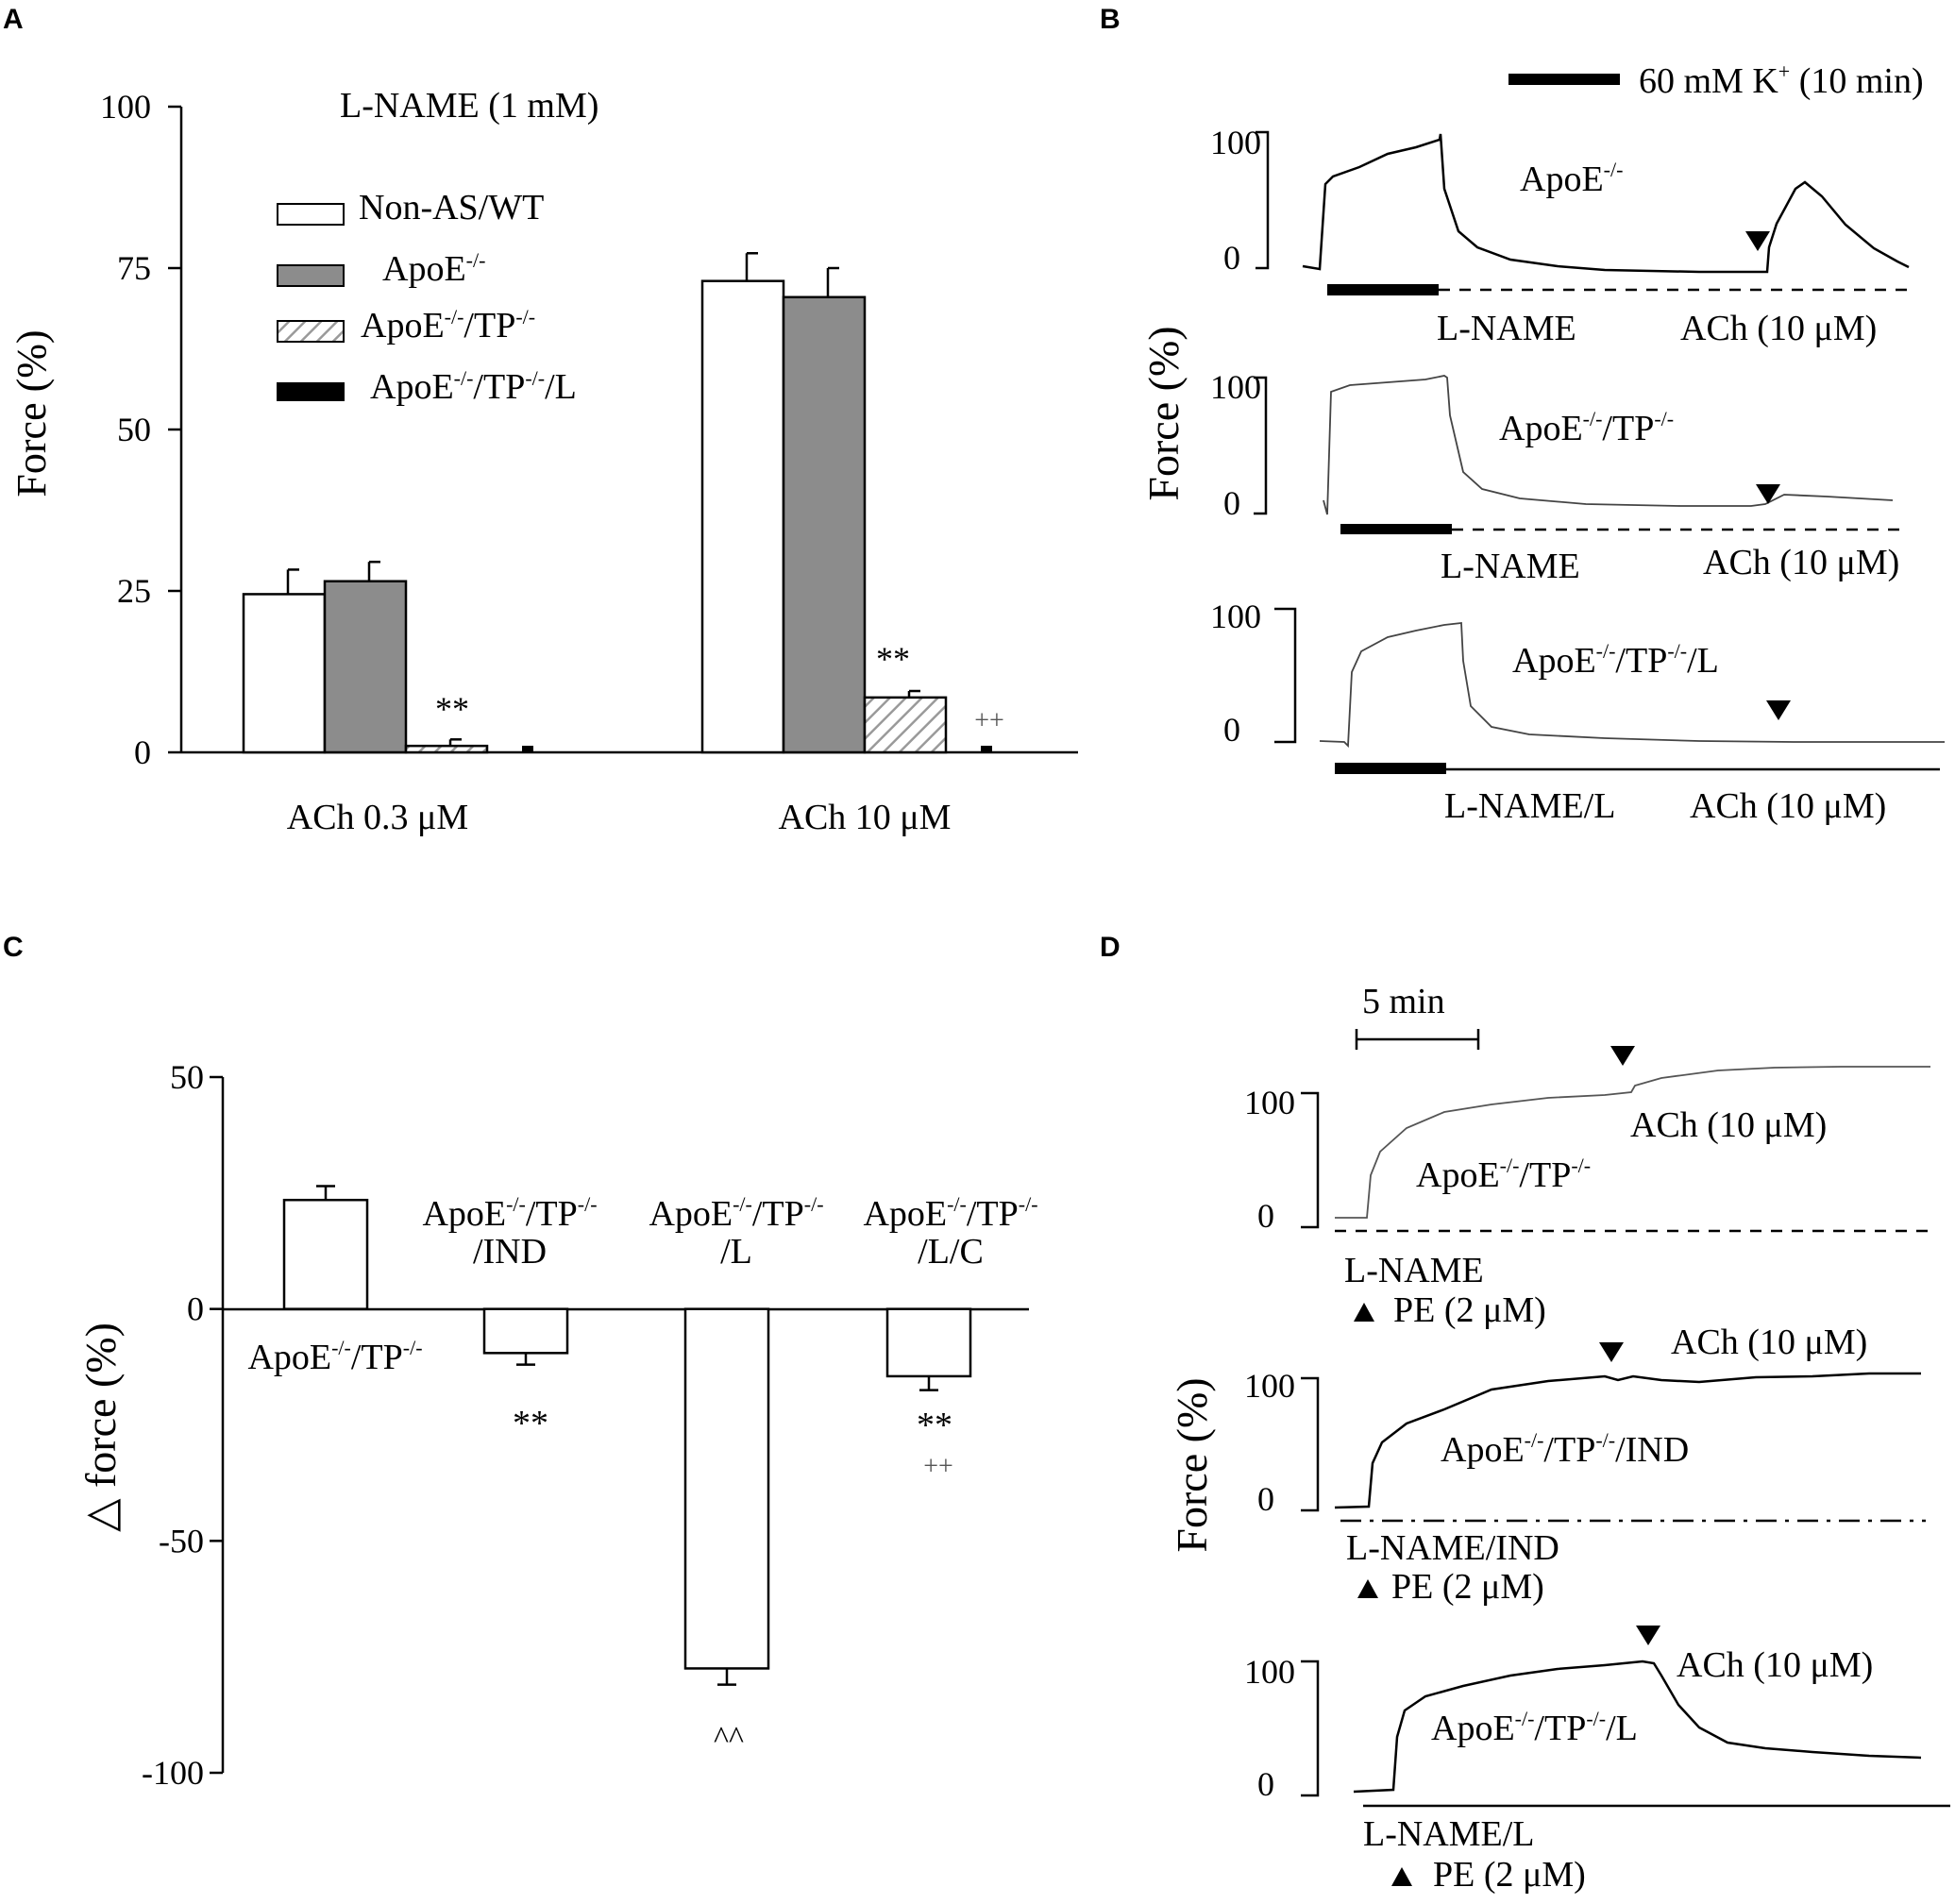 The height and width of the screenshot is (1904, 1955). What do you see at coordinates (134, 268) in the screenshot?
I see `a-y-tick-label-3: 75` at bounding box center [134, 268].